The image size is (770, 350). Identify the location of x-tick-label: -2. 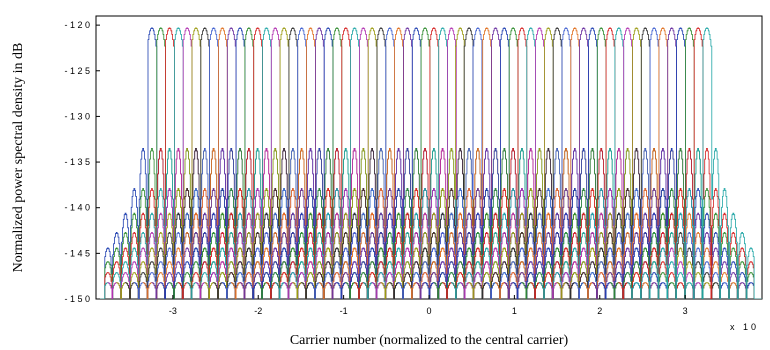
(258, 311).